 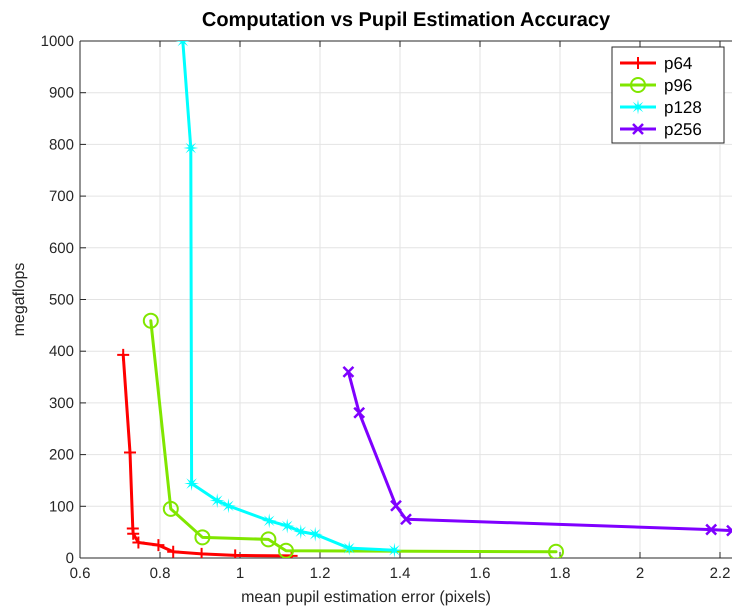 I want to click on x-tick-label: 1.2, so click(x=320, y=573).